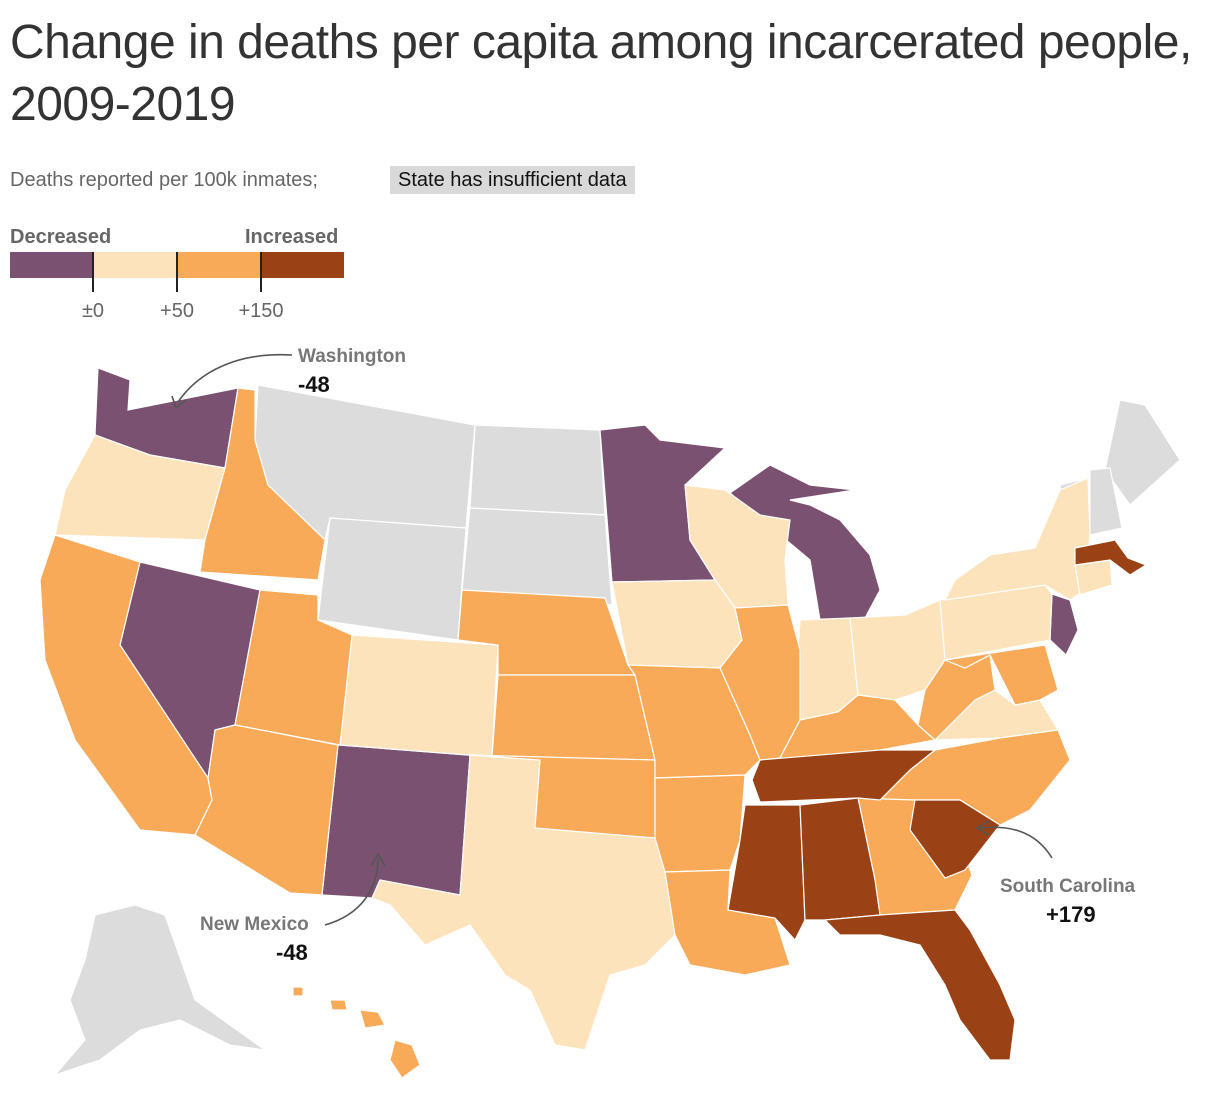  I want to click on state-arizona, so click(266, 810).